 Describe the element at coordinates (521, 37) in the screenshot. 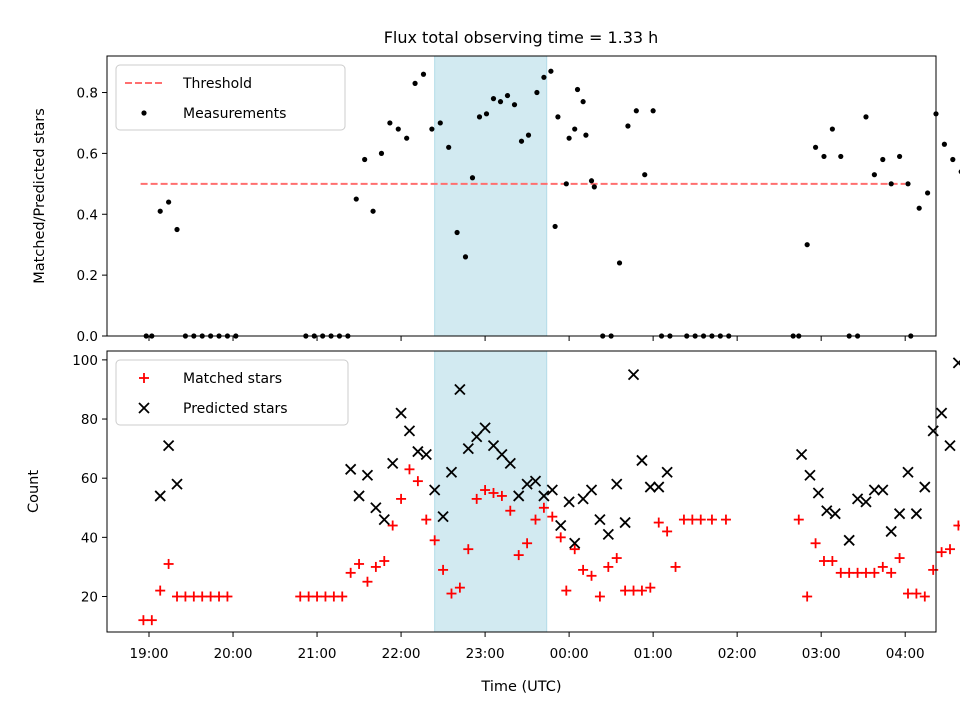

I see `chart-title: Flux total observing time = 1.33 h` at that location.